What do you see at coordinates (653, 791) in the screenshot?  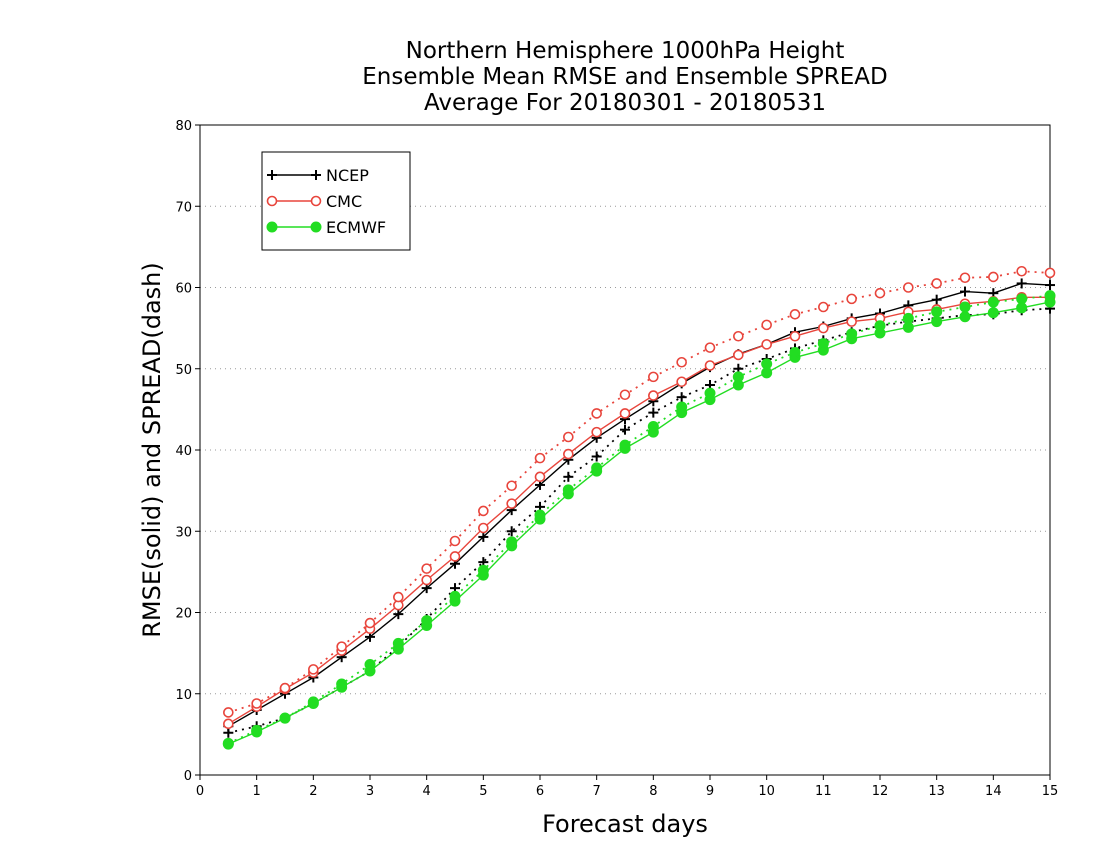 I see `x-tick-label-8: 8` at bounding box center [653, 791].